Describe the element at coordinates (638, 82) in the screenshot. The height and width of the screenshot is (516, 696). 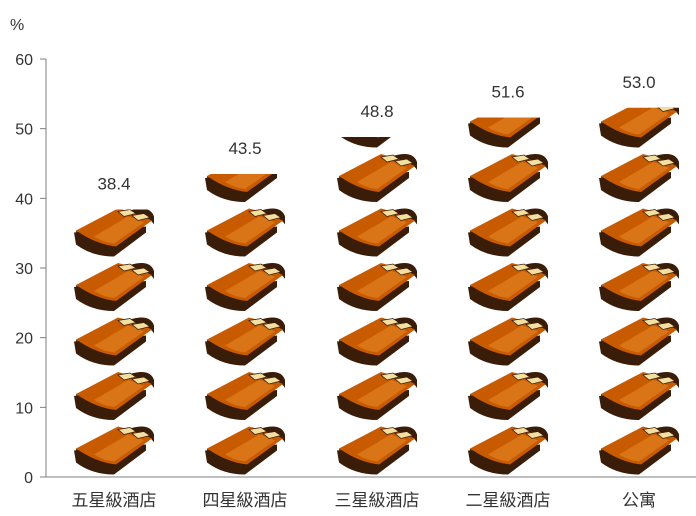
I see `data-label: 53.0` at that location.